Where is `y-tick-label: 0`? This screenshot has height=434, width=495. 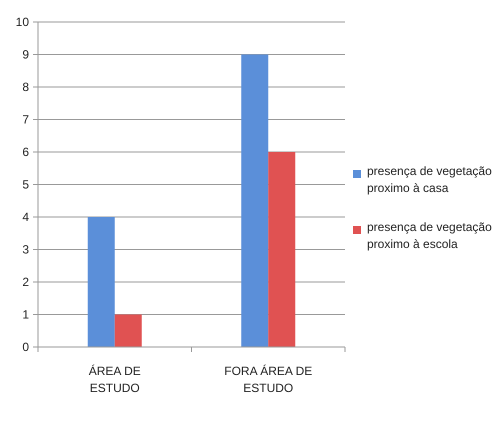
y-tick-label: 0 is located at coordinates (26, 347).